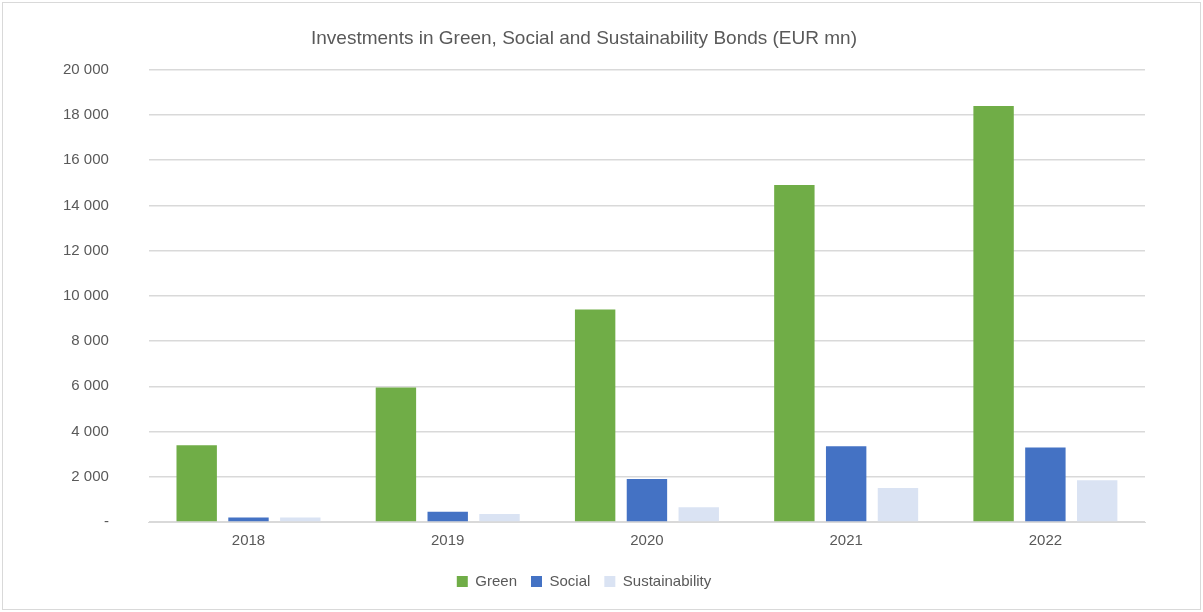  Describe the element at coordinates (584, 37) in the screenshot. I see `chart-title: Investments in Green, Social and Sustainability Bonds (EUR mn)` at that location.